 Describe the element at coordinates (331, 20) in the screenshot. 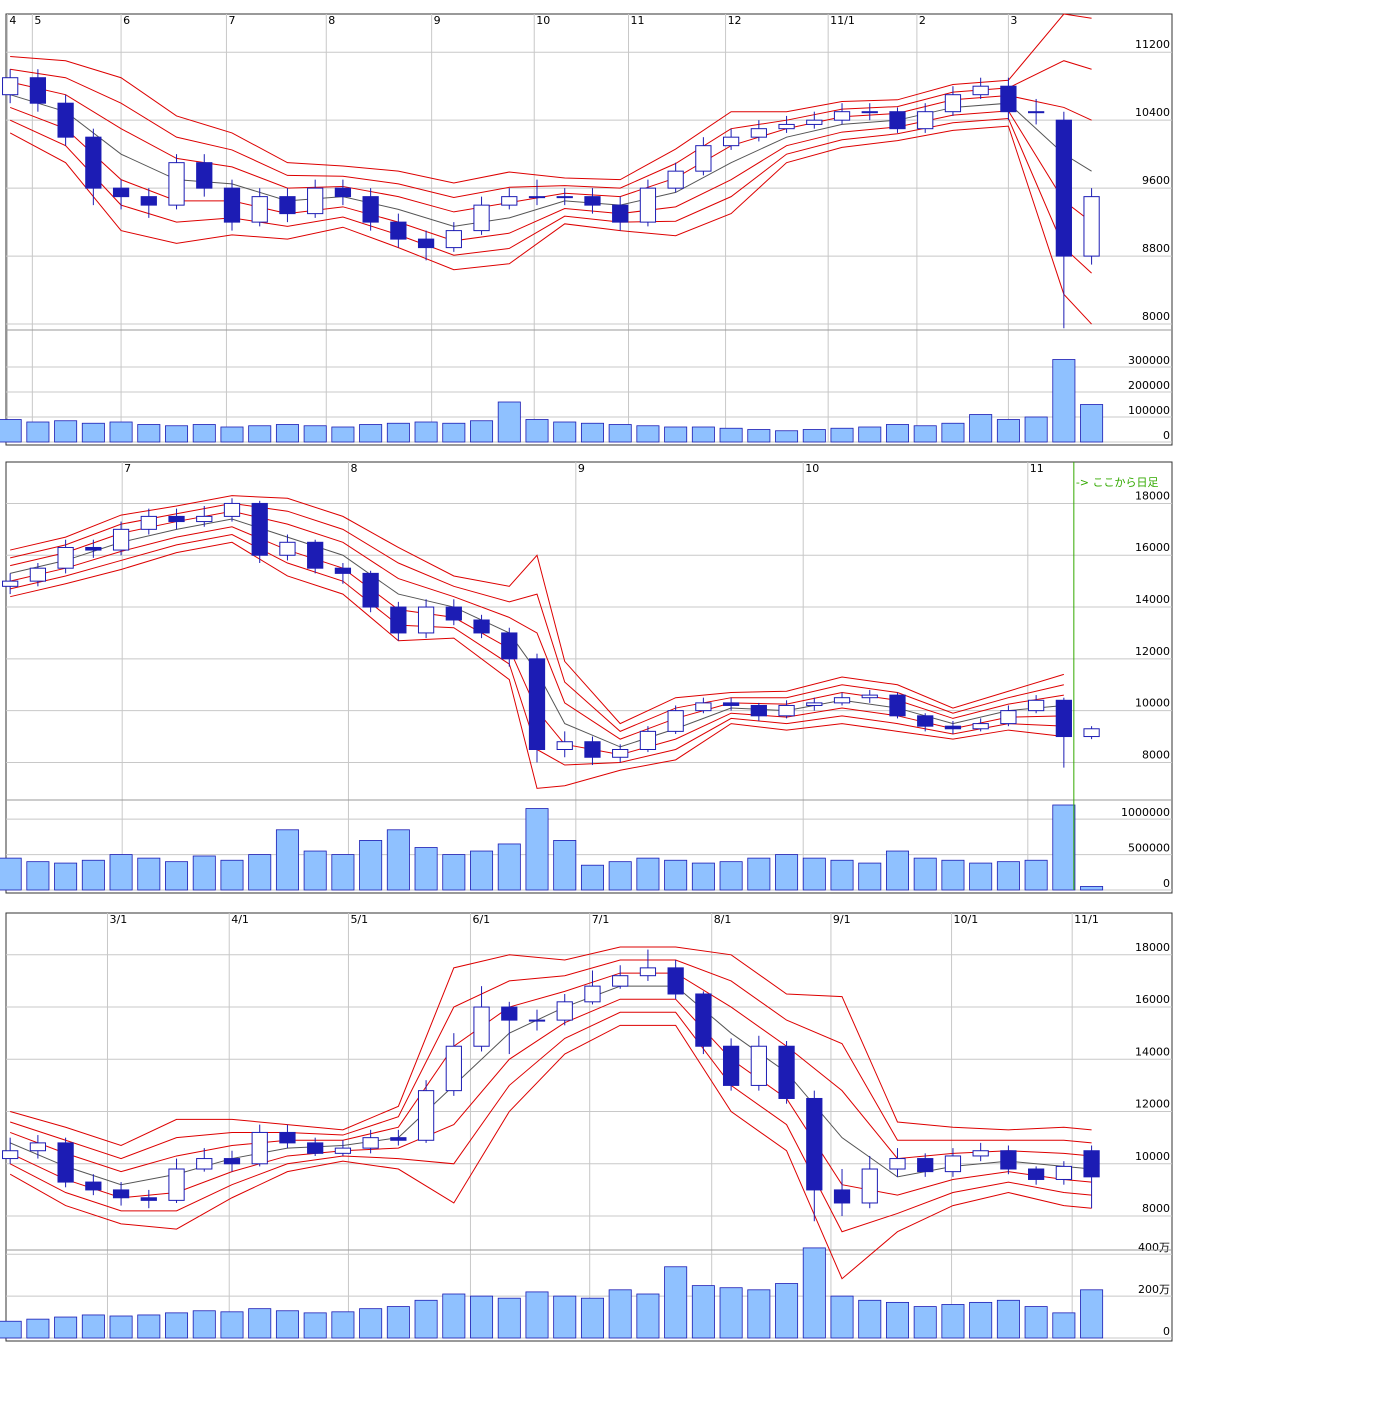

I see `x-tick-label: 8` at that location.